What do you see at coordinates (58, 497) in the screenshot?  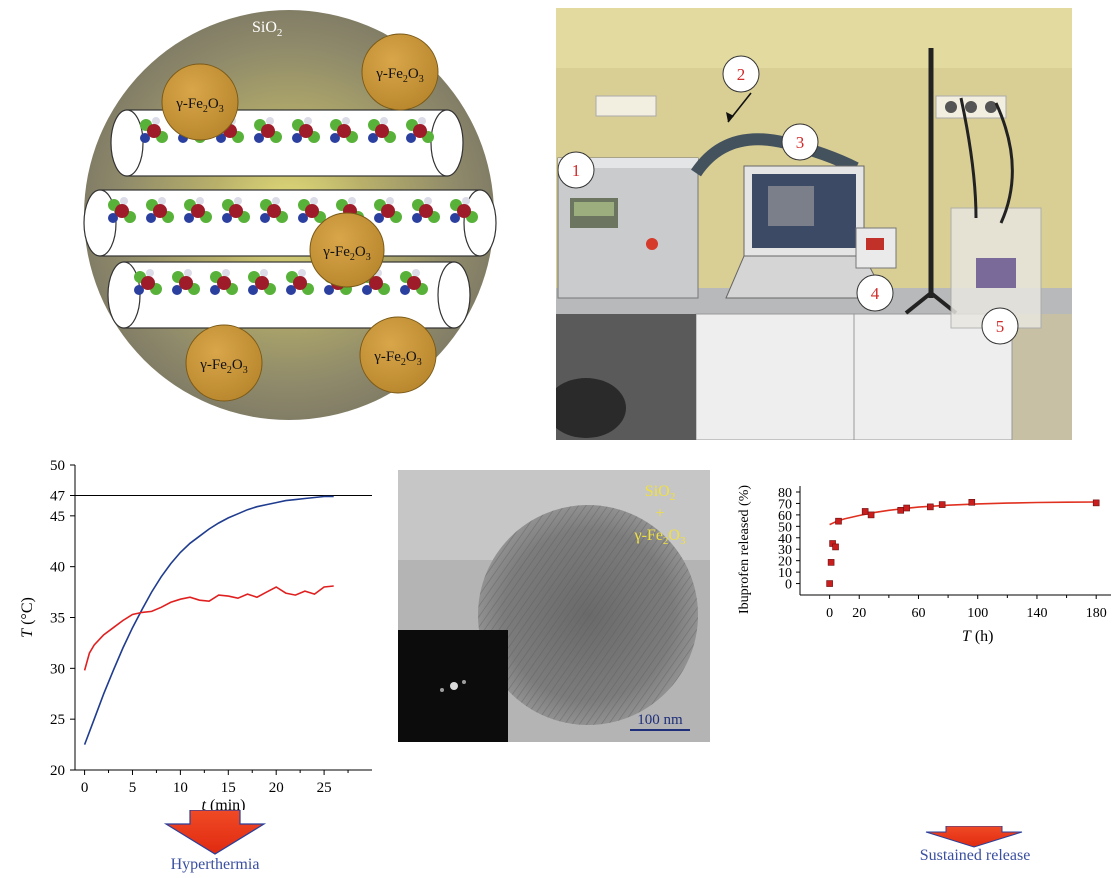 I see `y-tick-label: 47` at bounding box center [58, 497].